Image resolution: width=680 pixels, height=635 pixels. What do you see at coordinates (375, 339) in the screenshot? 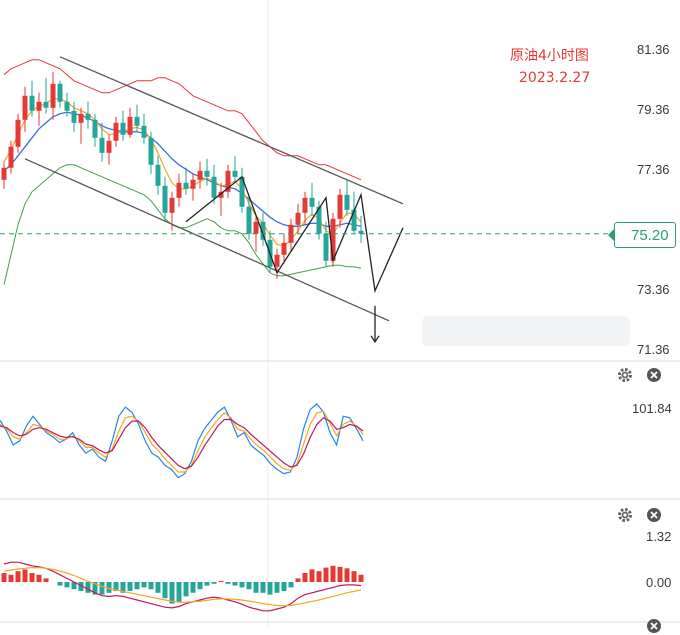
I see `projection-arrowhead` at bounding box center [375, 339].